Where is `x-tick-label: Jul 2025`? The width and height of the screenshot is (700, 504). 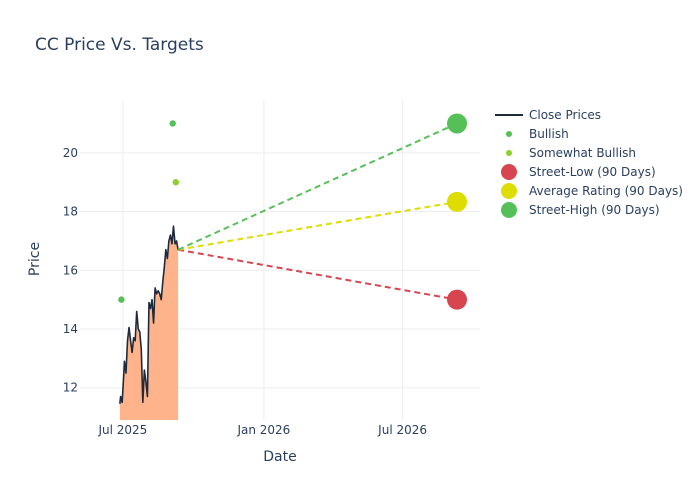
x-tick-label: Jul 2025 is located at coordinates (122, 430).